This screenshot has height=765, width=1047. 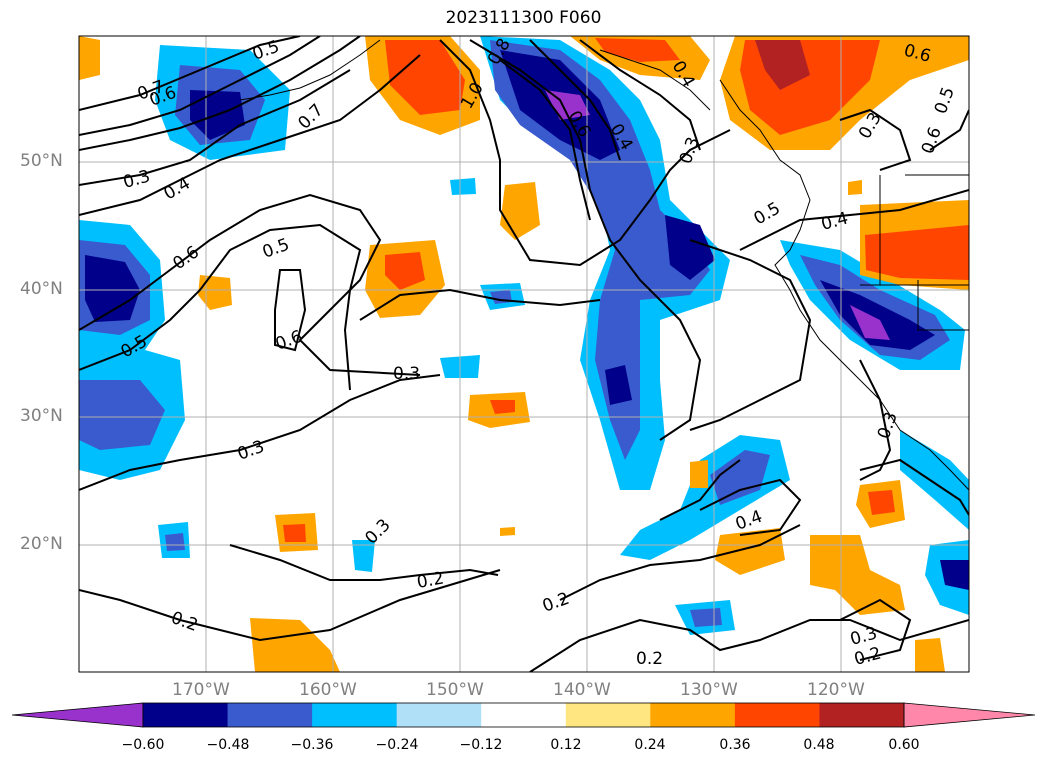 What do you see at coordinates (89, 58) in the screenshot?
I see `pos-region-h` at bounding box center [89, 58].